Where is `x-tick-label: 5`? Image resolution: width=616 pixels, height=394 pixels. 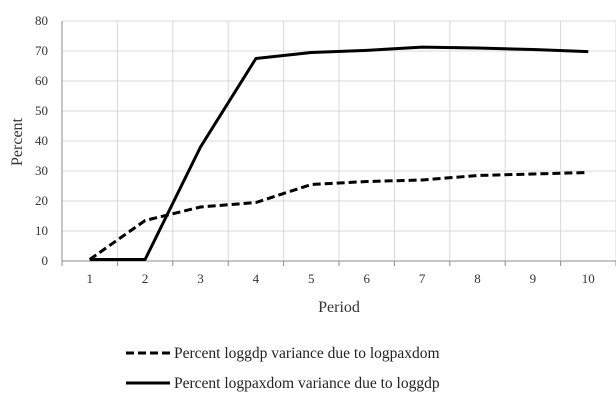
x-tick-label: 5 is located at coordinates (311, 278).